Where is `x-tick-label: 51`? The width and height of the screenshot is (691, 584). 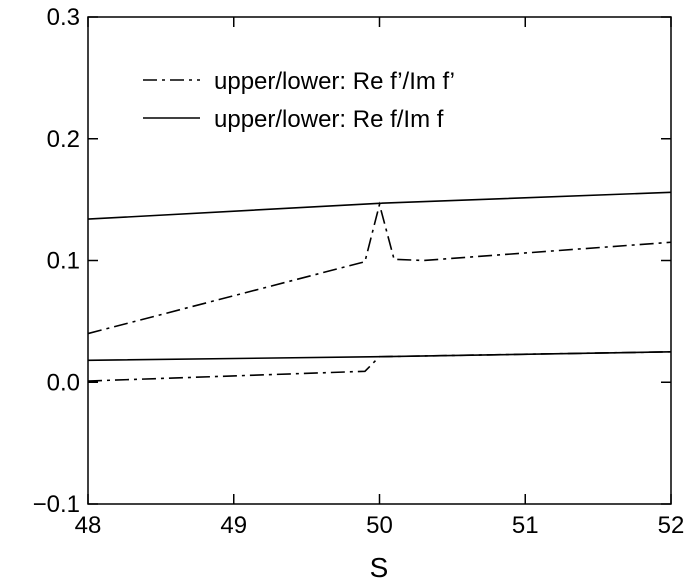 x-tick-label: 51 is located at coordinates (525, 525).